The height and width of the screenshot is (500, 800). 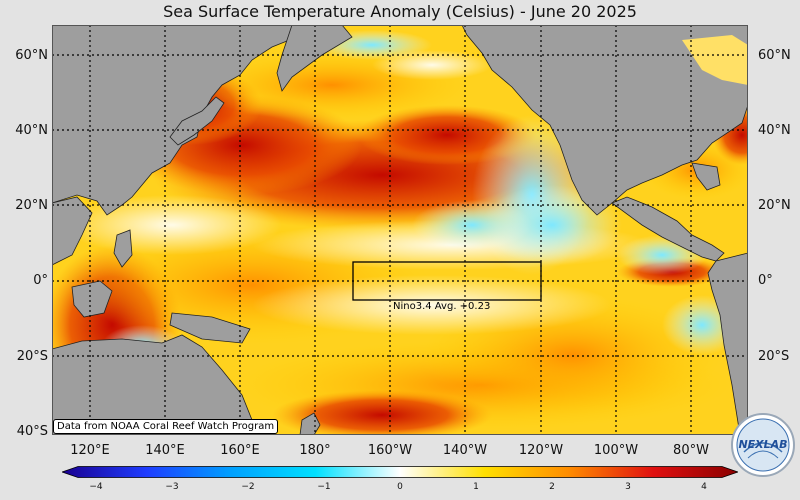 I want to click on colorbar-gradient, so click(x=400, y=472).